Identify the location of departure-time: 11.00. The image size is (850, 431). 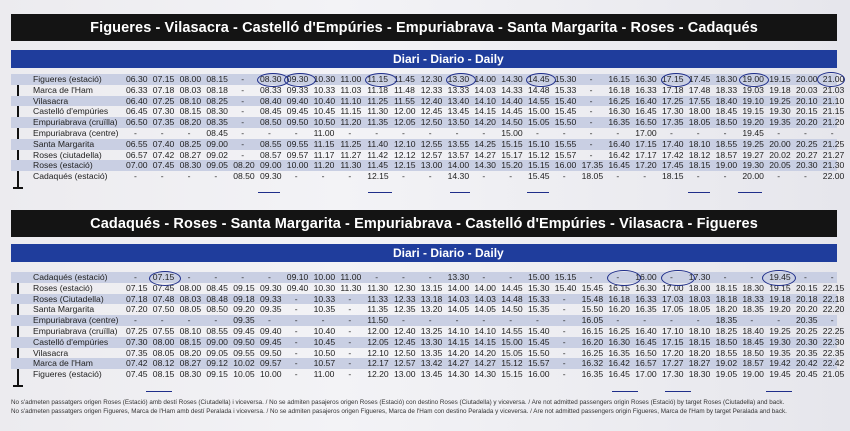
(324, 132).